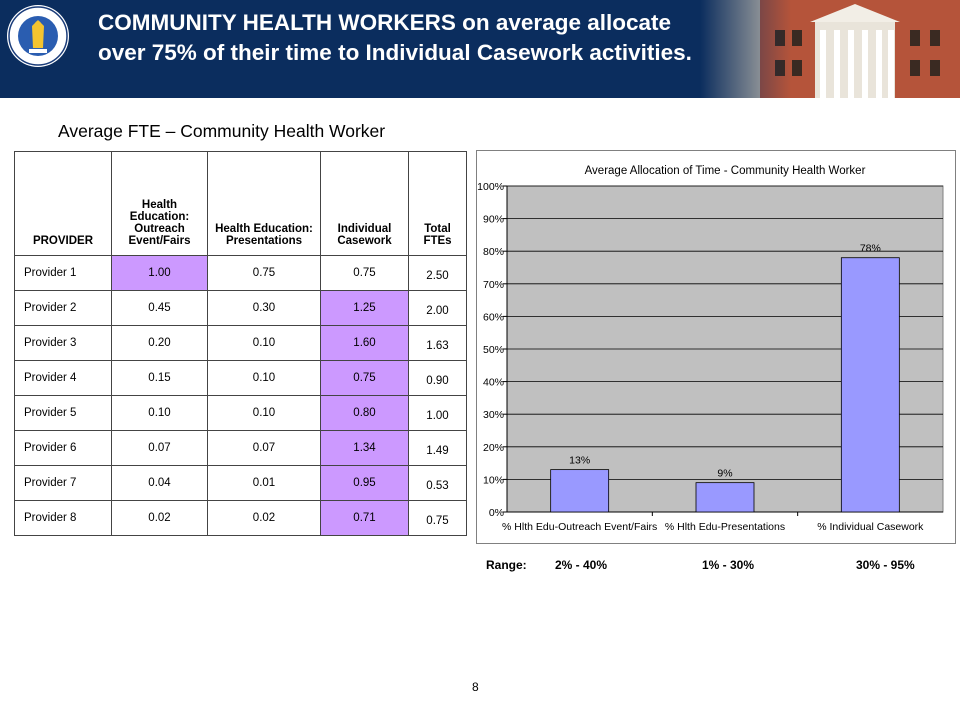 This screenshot has height=720, width=960. I want to click on state-house-image, so click(830, 49).